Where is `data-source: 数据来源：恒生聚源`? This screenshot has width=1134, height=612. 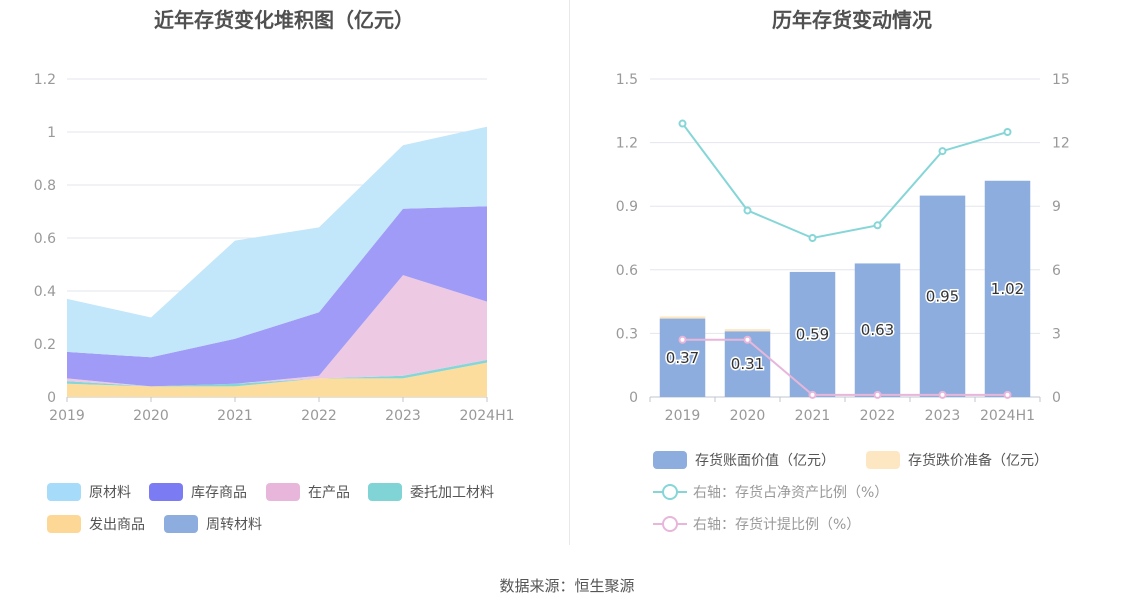
data-source: 数据来源：恒生聚源 is located at coordinates (567, 586).